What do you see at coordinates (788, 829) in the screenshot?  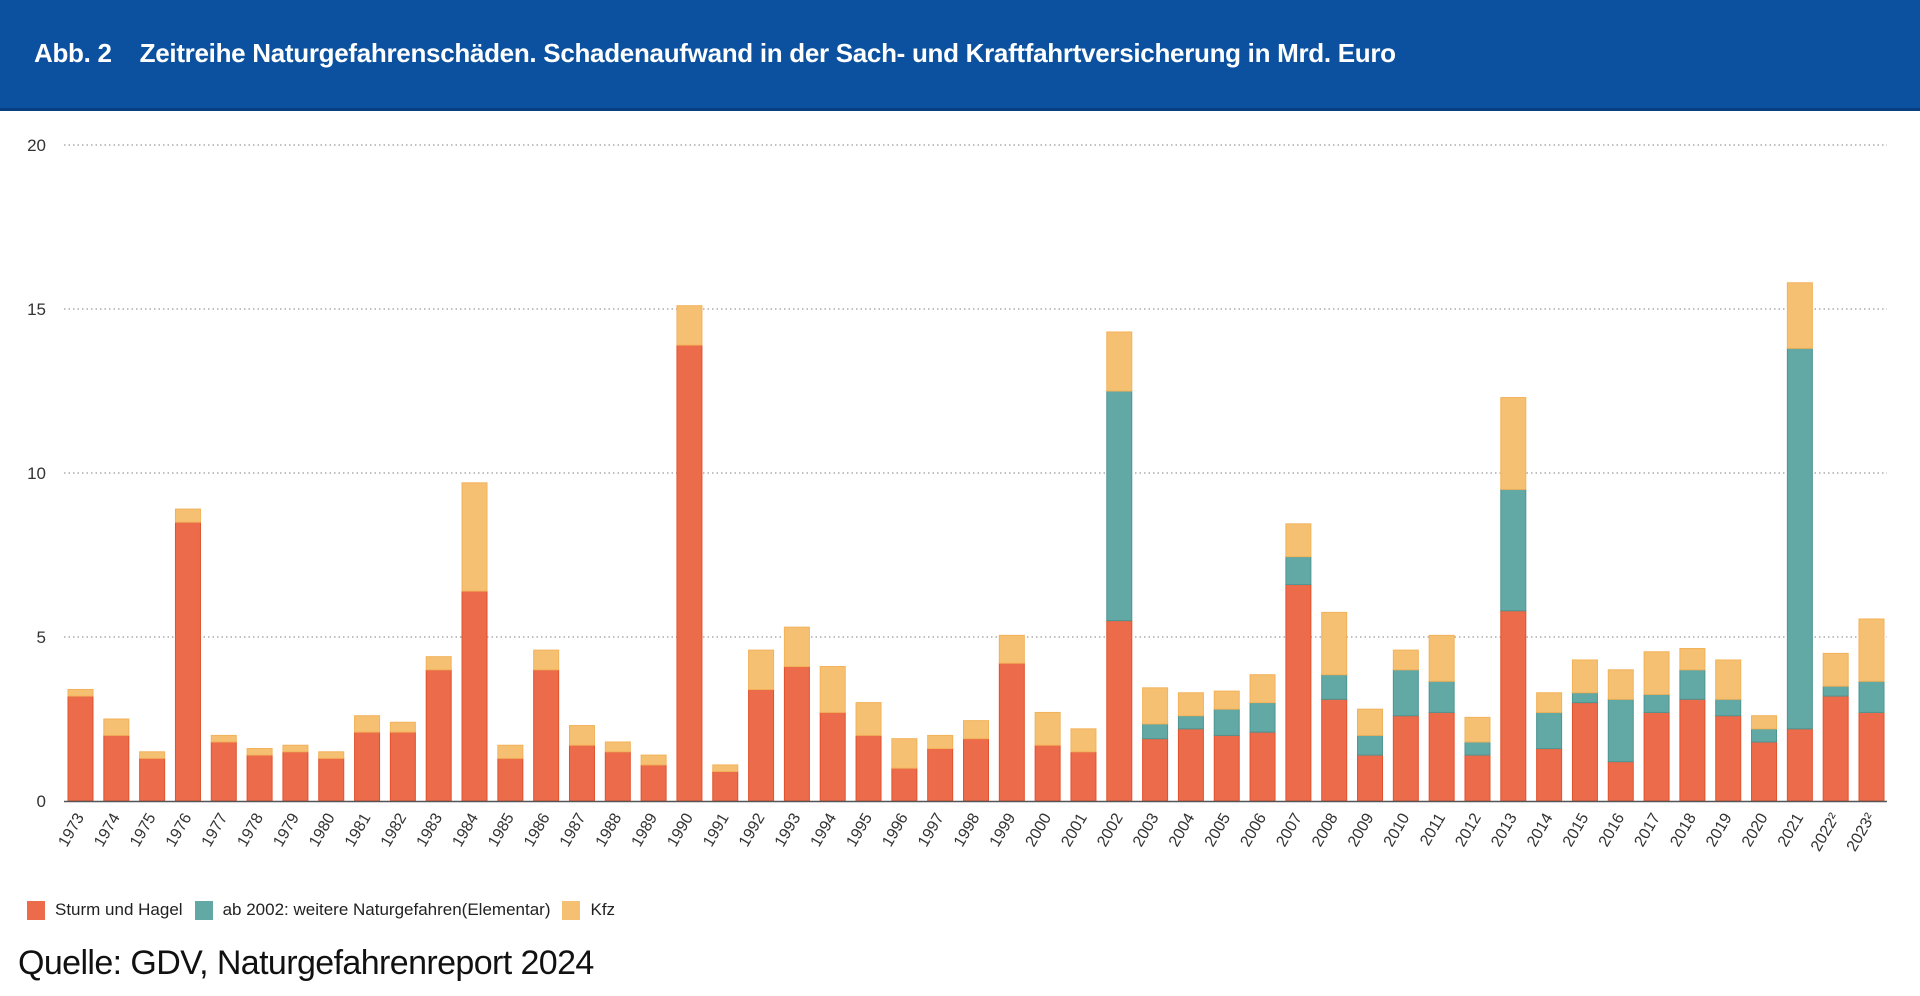 I see `x-tick-label: 1993` at bounding box center [788, 829].